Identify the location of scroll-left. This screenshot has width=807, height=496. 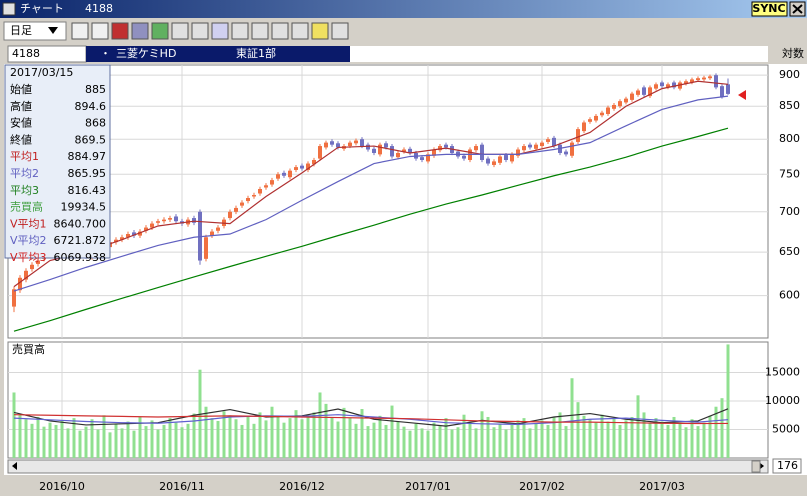
(14, 466).